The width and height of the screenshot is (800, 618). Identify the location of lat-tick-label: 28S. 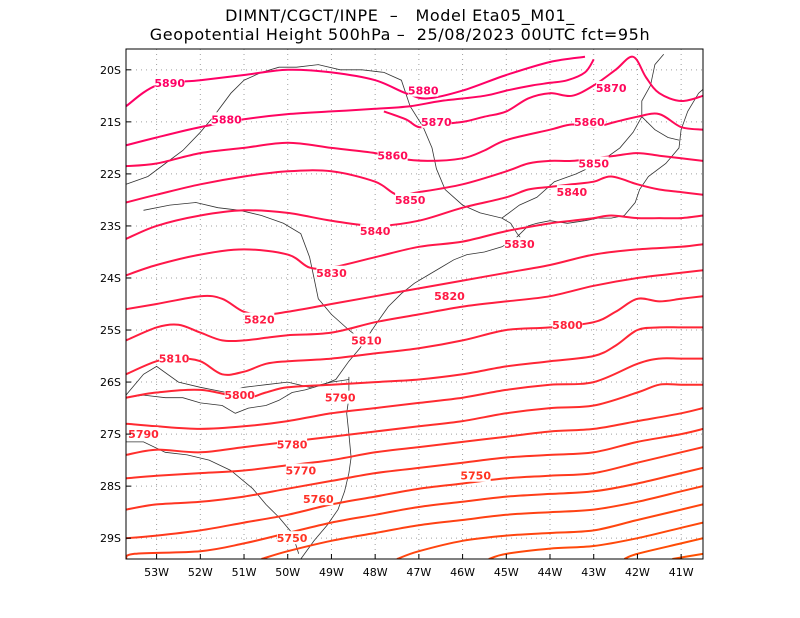
(110, 486).